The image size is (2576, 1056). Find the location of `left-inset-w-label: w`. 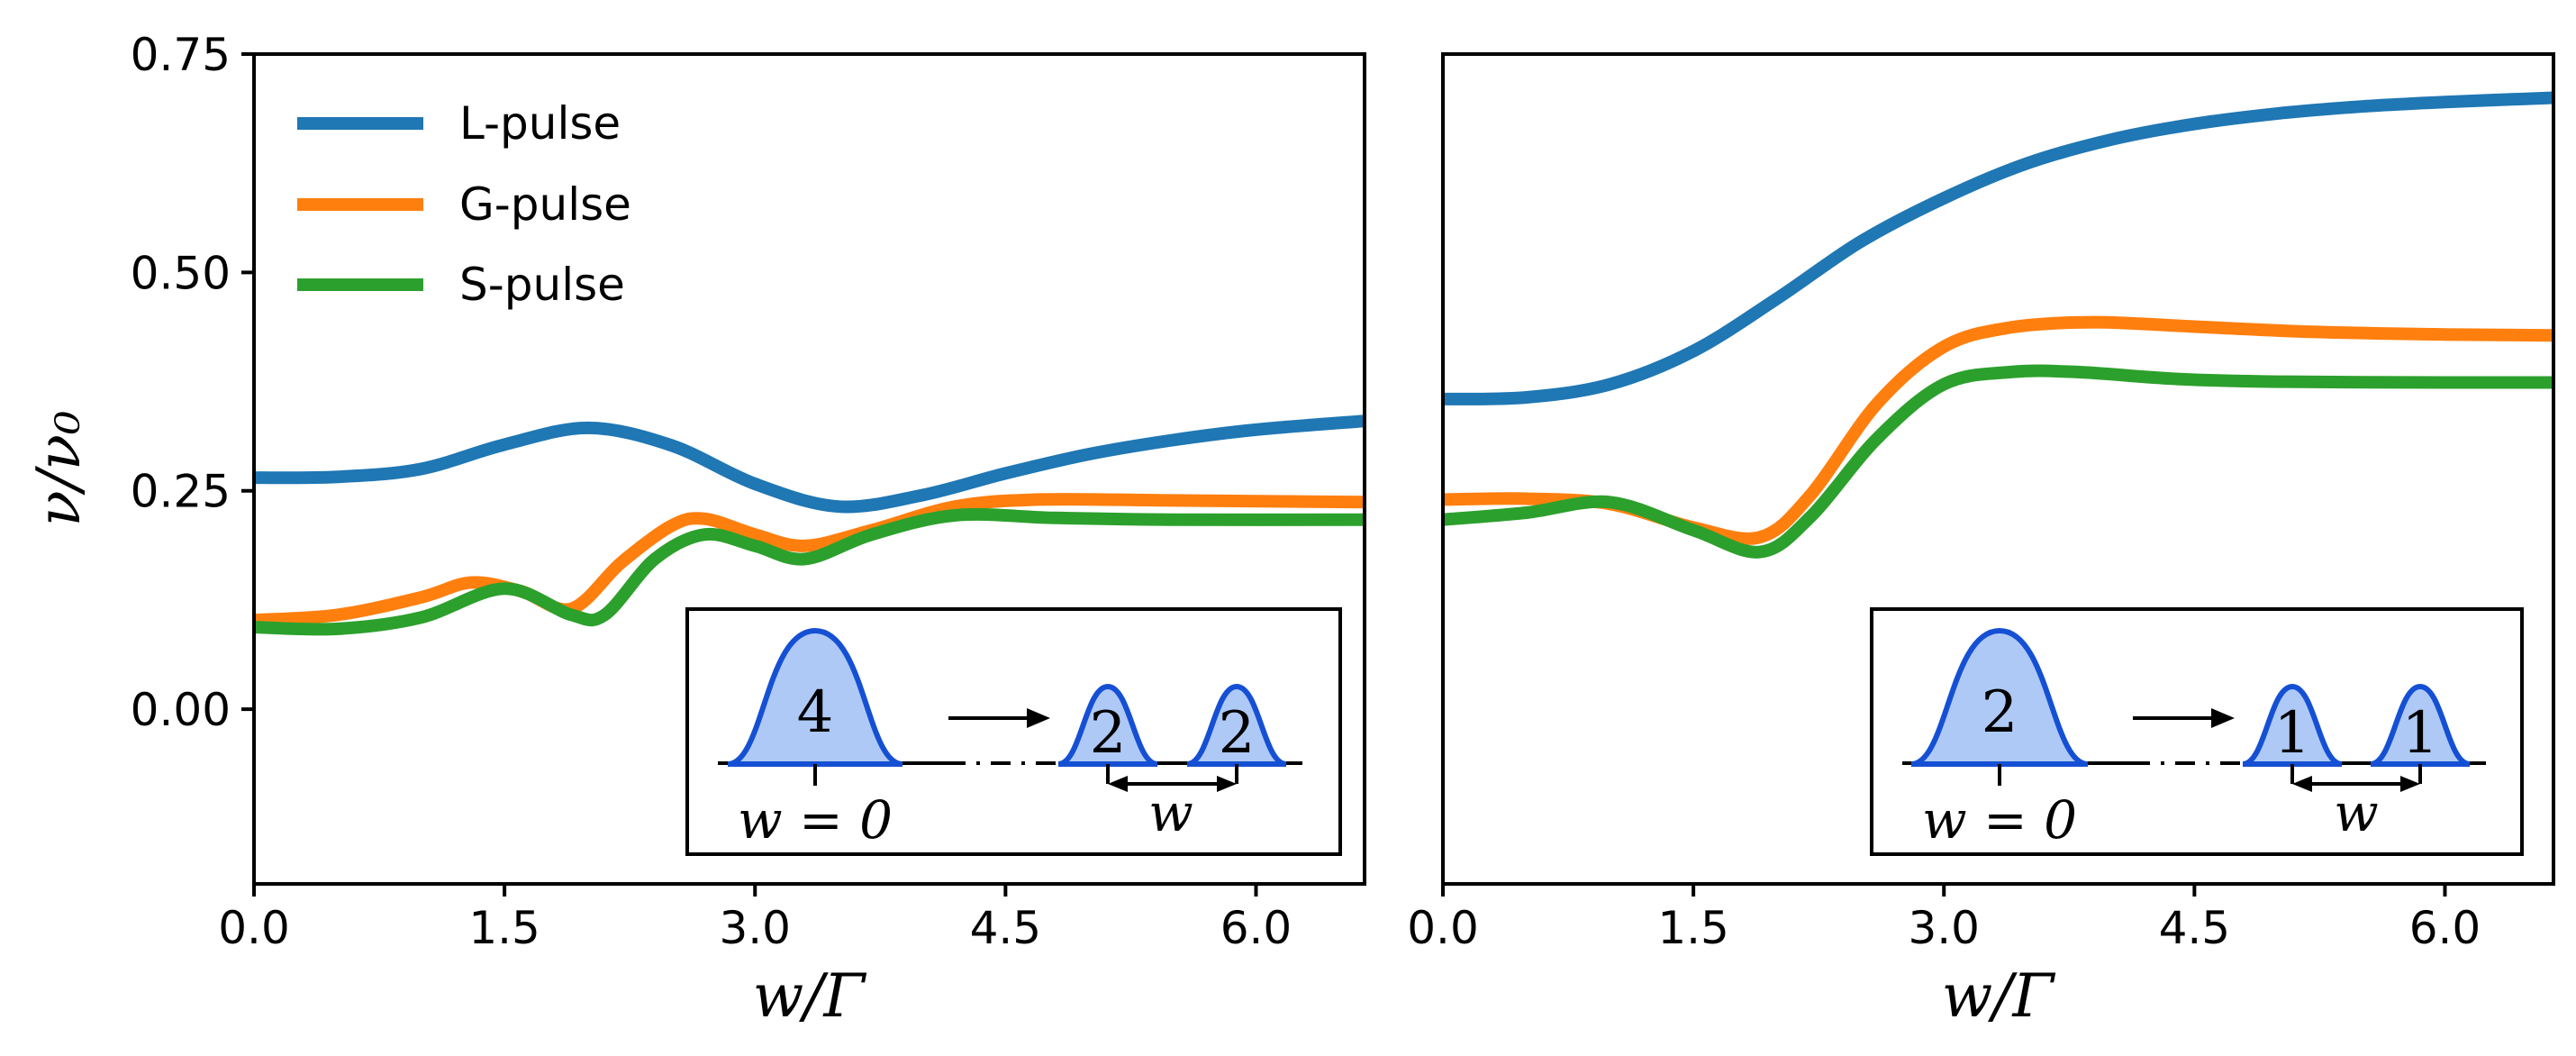

left-inset-w-label: w is located at coordinates (1171, 812).